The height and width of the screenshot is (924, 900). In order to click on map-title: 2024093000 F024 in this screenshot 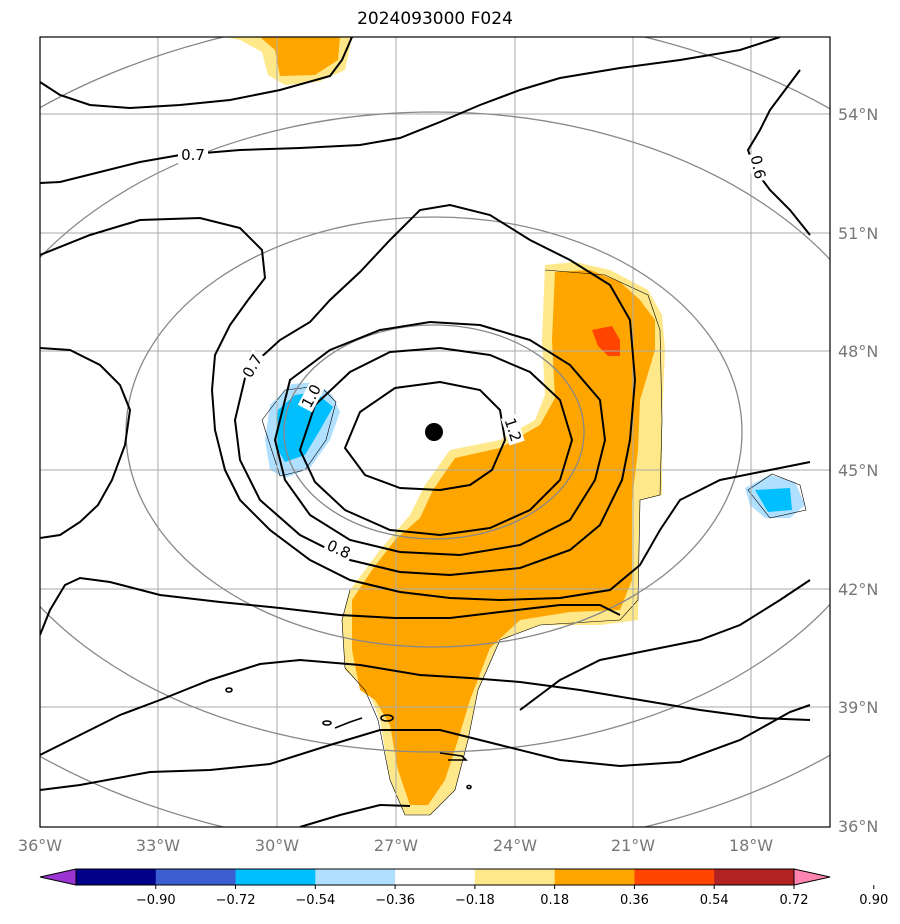, I will do `click(435, 19)`.